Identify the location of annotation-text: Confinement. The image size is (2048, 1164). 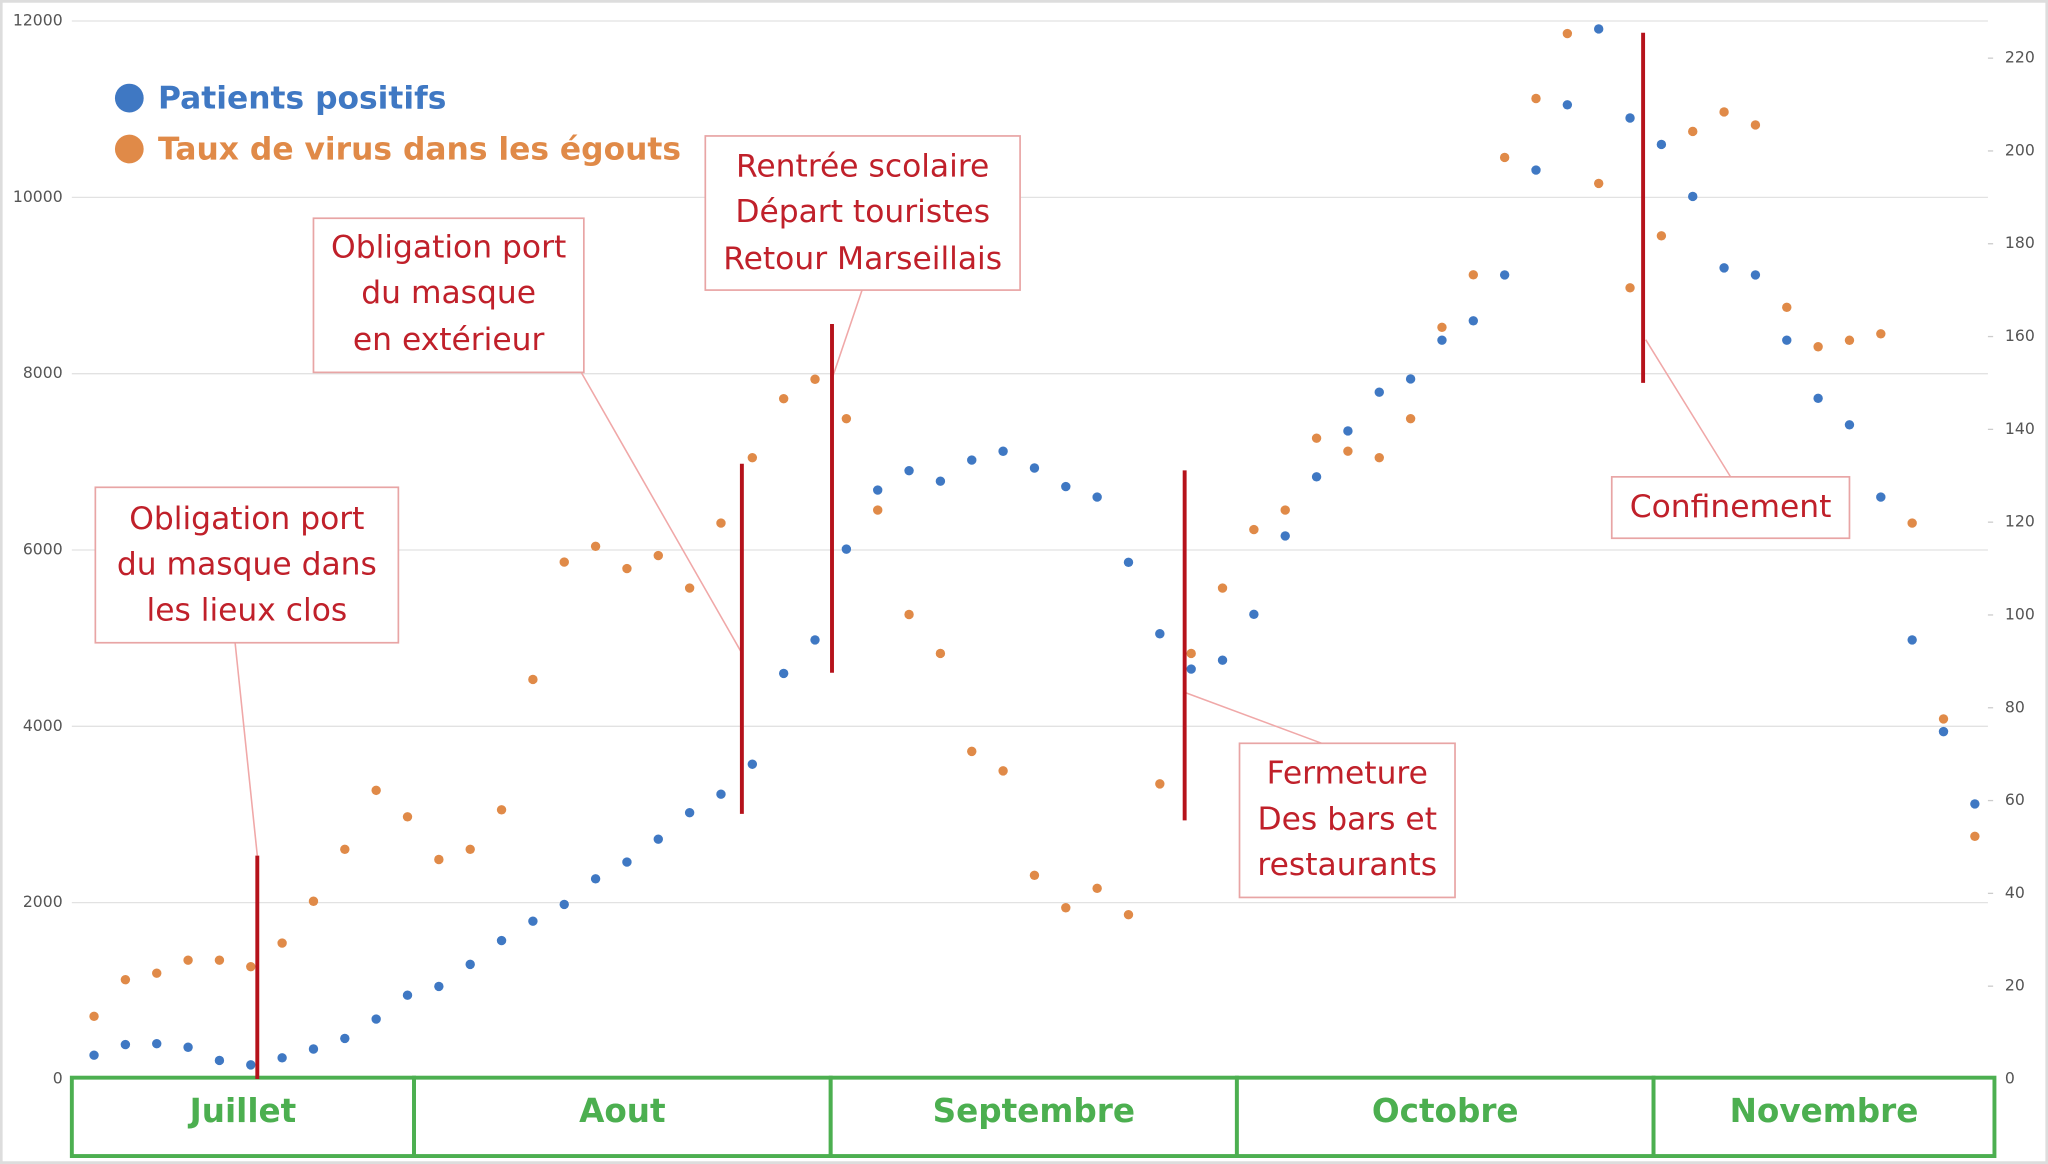
(1731, 507).